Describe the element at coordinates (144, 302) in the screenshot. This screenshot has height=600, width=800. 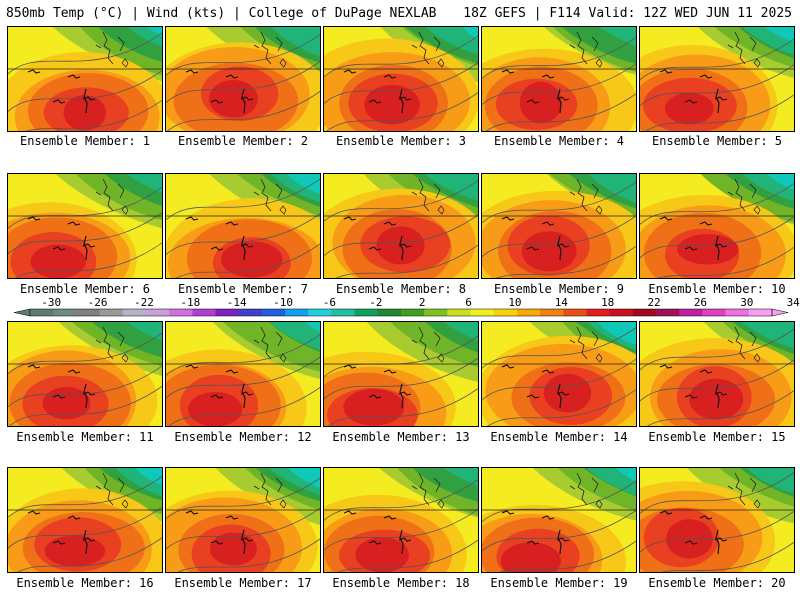
I see `colorbar-tick-label: -22` at that location.